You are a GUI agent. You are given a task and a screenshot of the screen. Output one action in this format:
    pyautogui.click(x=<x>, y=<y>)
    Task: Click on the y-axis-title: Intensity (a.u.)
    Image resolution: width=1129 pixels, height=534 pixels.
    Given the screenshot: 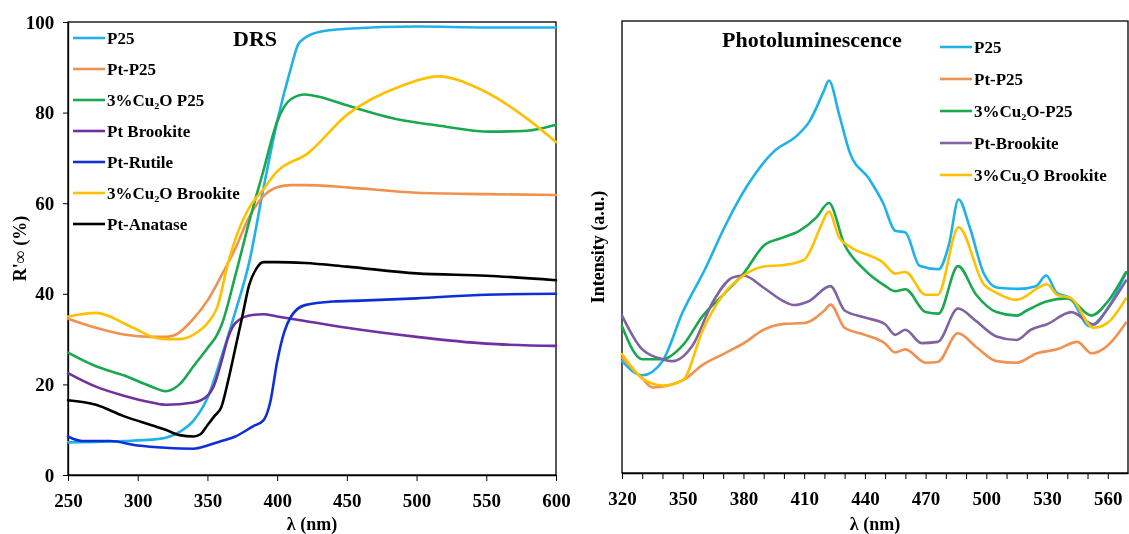 What is the action you would take?
    pyautogui.click(x=598, y=247)
    